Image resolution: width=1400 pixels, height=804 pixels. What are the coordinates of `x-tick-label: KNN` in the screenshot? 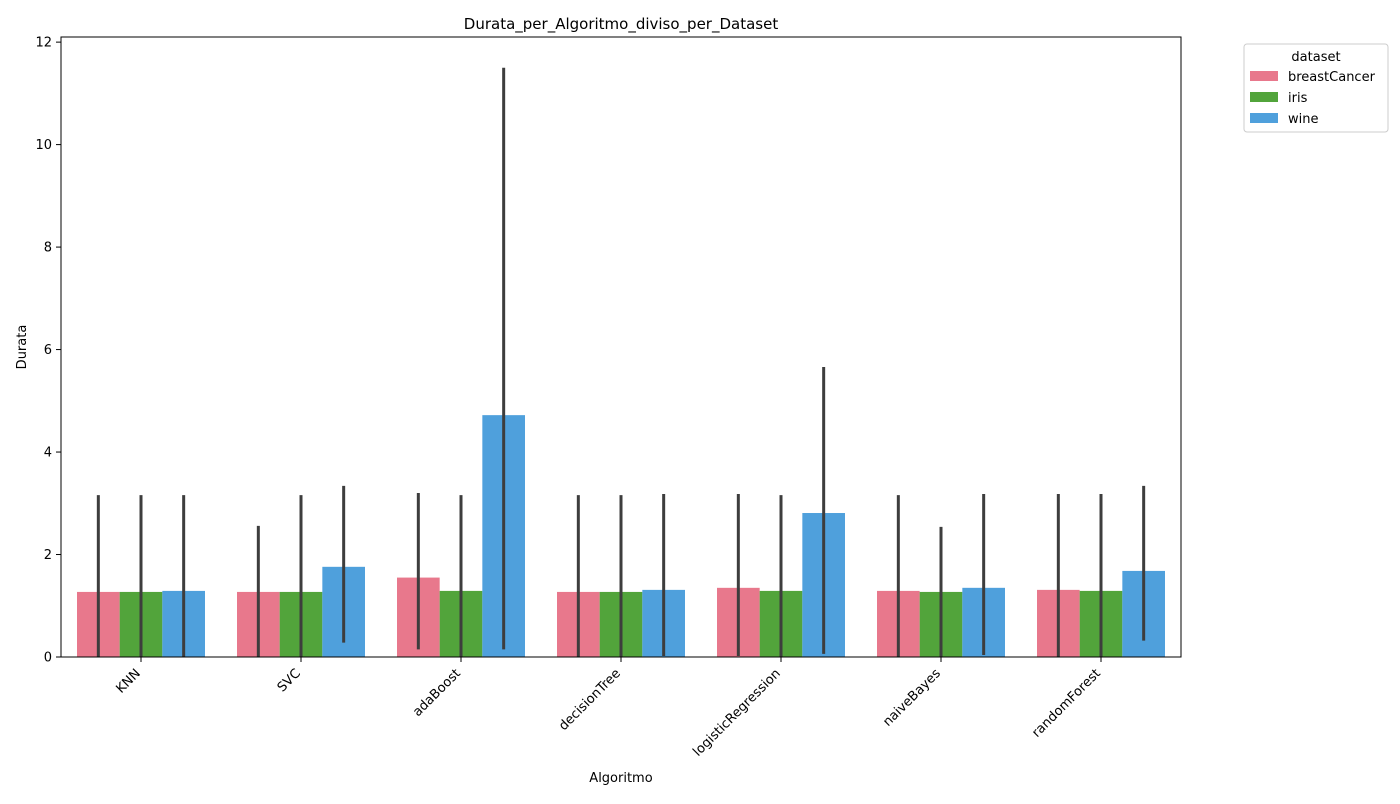 It's located at (128, 681).